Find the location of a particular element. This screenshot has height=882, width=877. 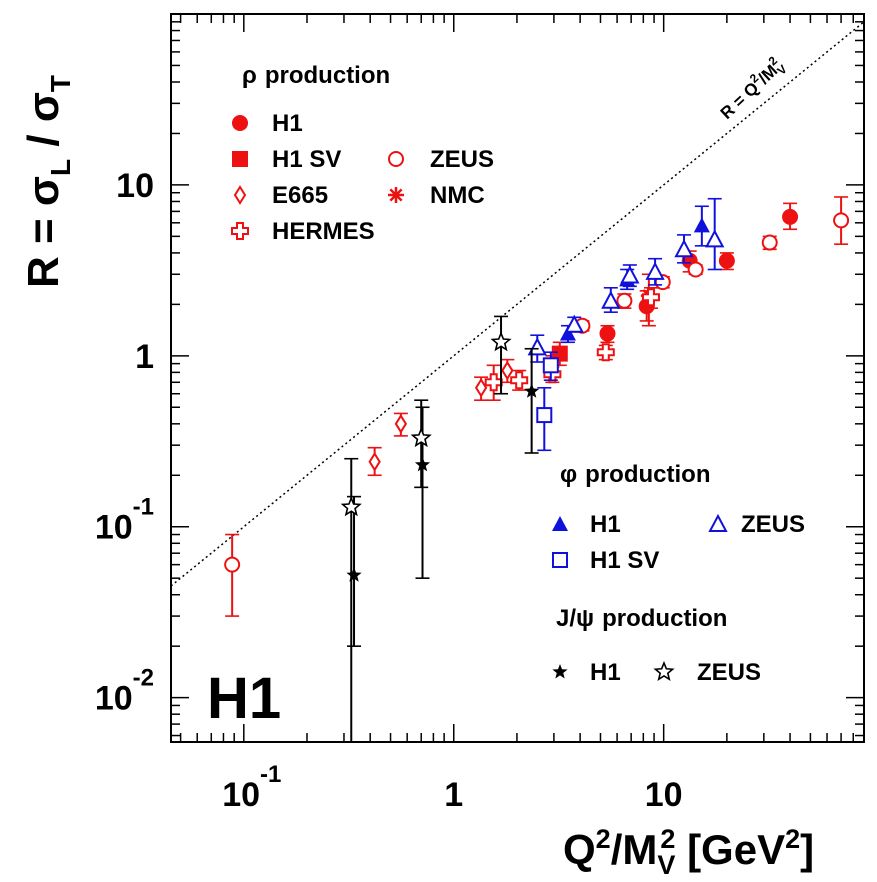

y-tick-label: 1 is located at coordinates (144, 357).